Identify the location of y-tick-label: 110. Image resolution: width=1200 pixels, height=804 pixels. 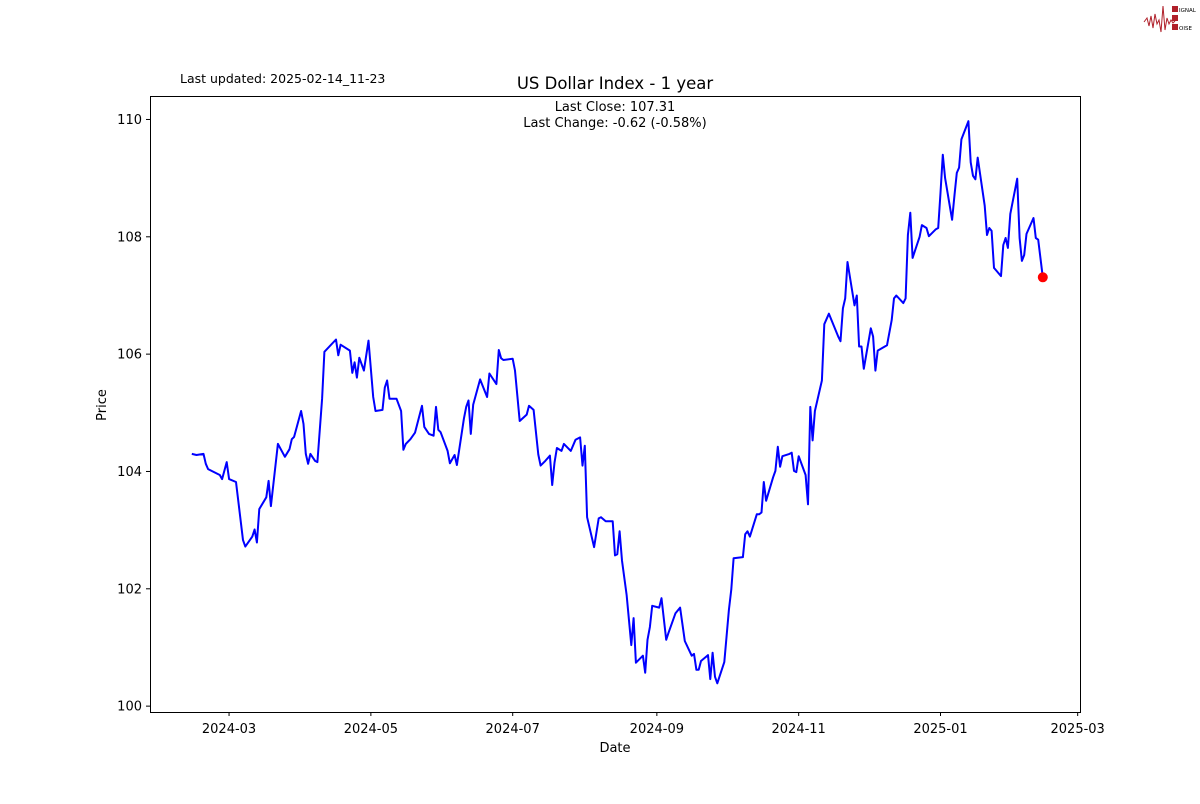
(129, 120).